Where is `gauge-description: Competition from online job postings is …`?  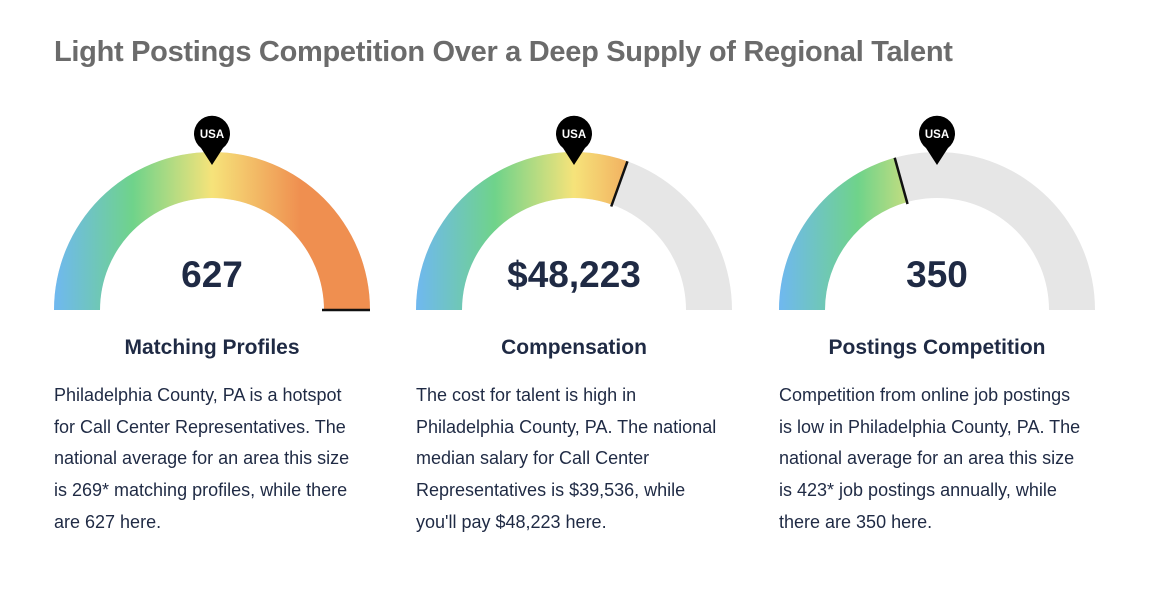 gauge-description: Competition from online job postings is … is located at coordinates (930, 458).